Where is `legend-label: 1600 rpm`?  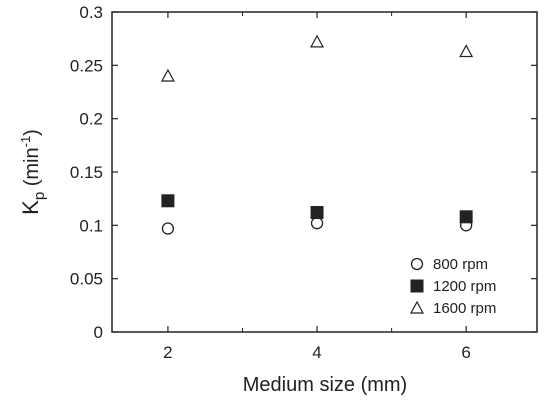 legend-label: 1600 rpm is located at coordinates (464, 308).